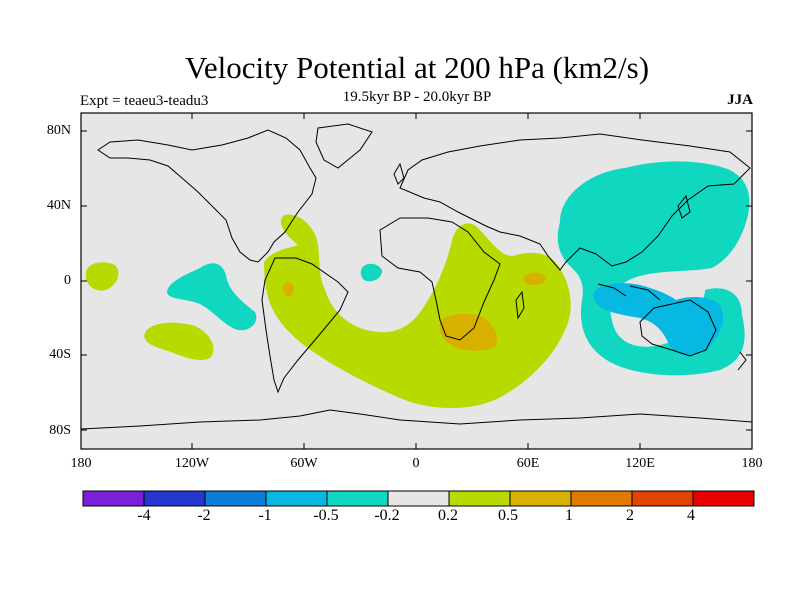  What do you see at coordinates (440, 279) in the screenshot?
I see `coastline-africa` at bounding box center [440, 279].